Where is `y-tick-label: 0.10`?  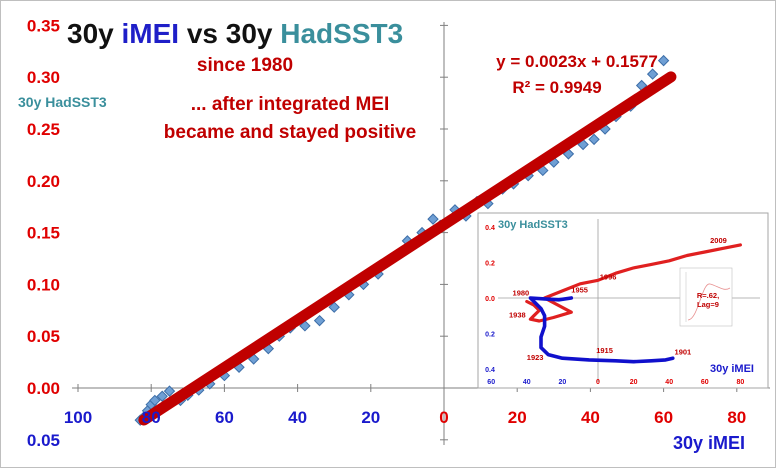
y-tick-label: 0.10 is located at coordinates (43, 284).